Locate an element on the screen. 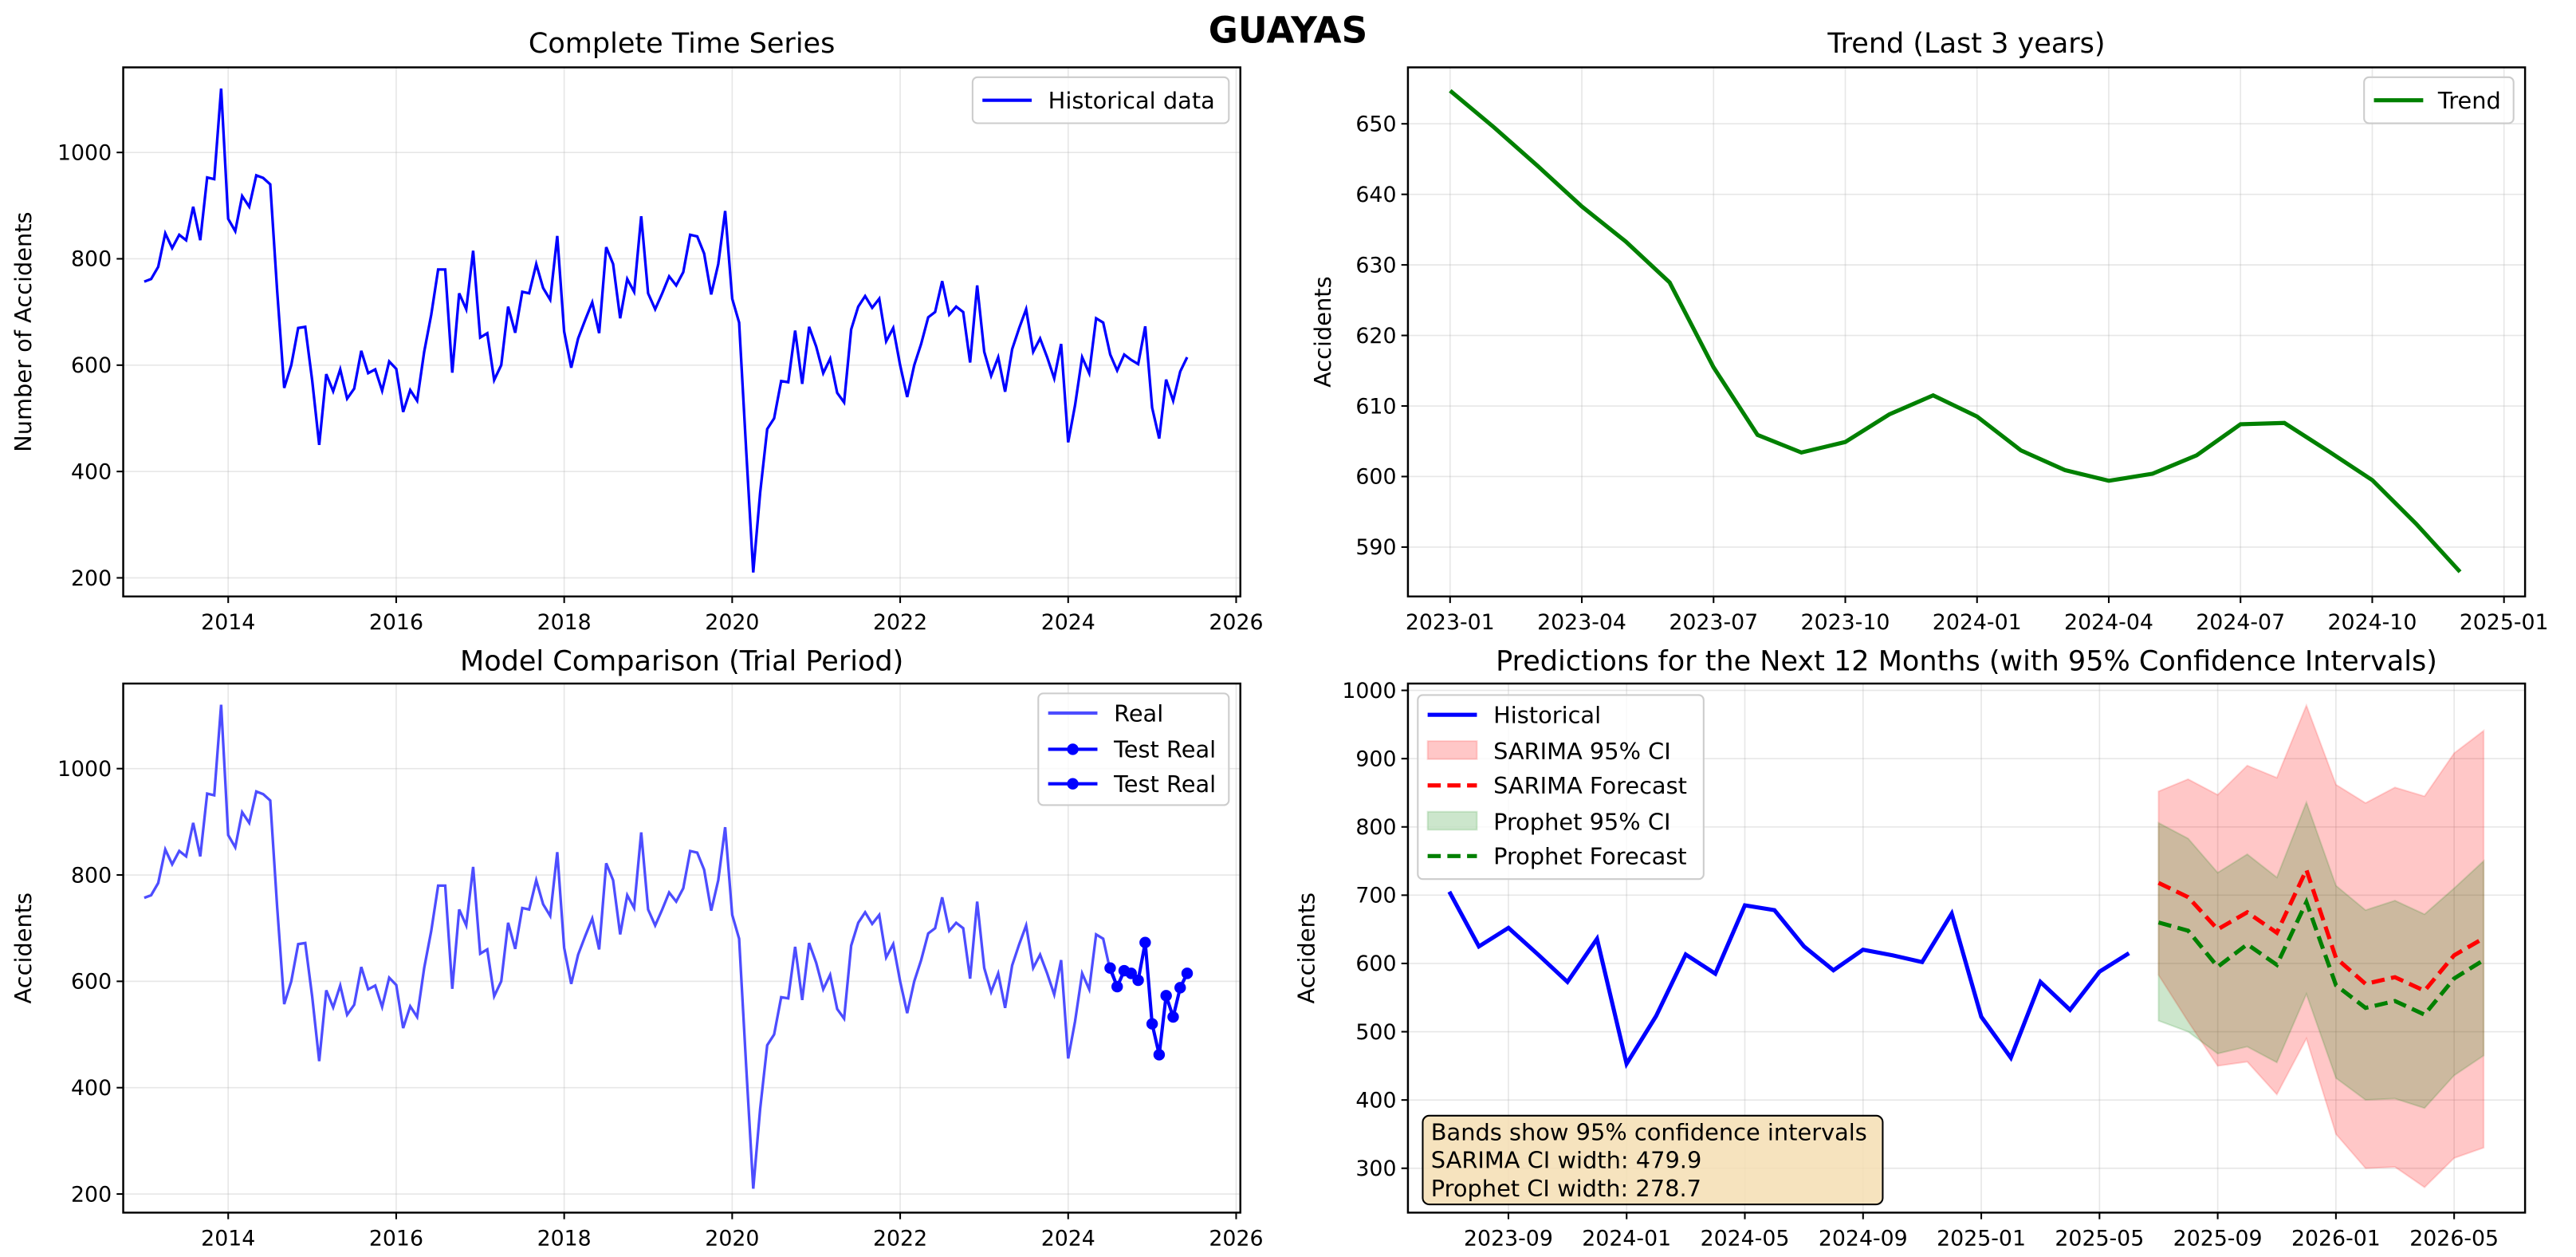  test-real-line is located at coordinates (1148, 998).